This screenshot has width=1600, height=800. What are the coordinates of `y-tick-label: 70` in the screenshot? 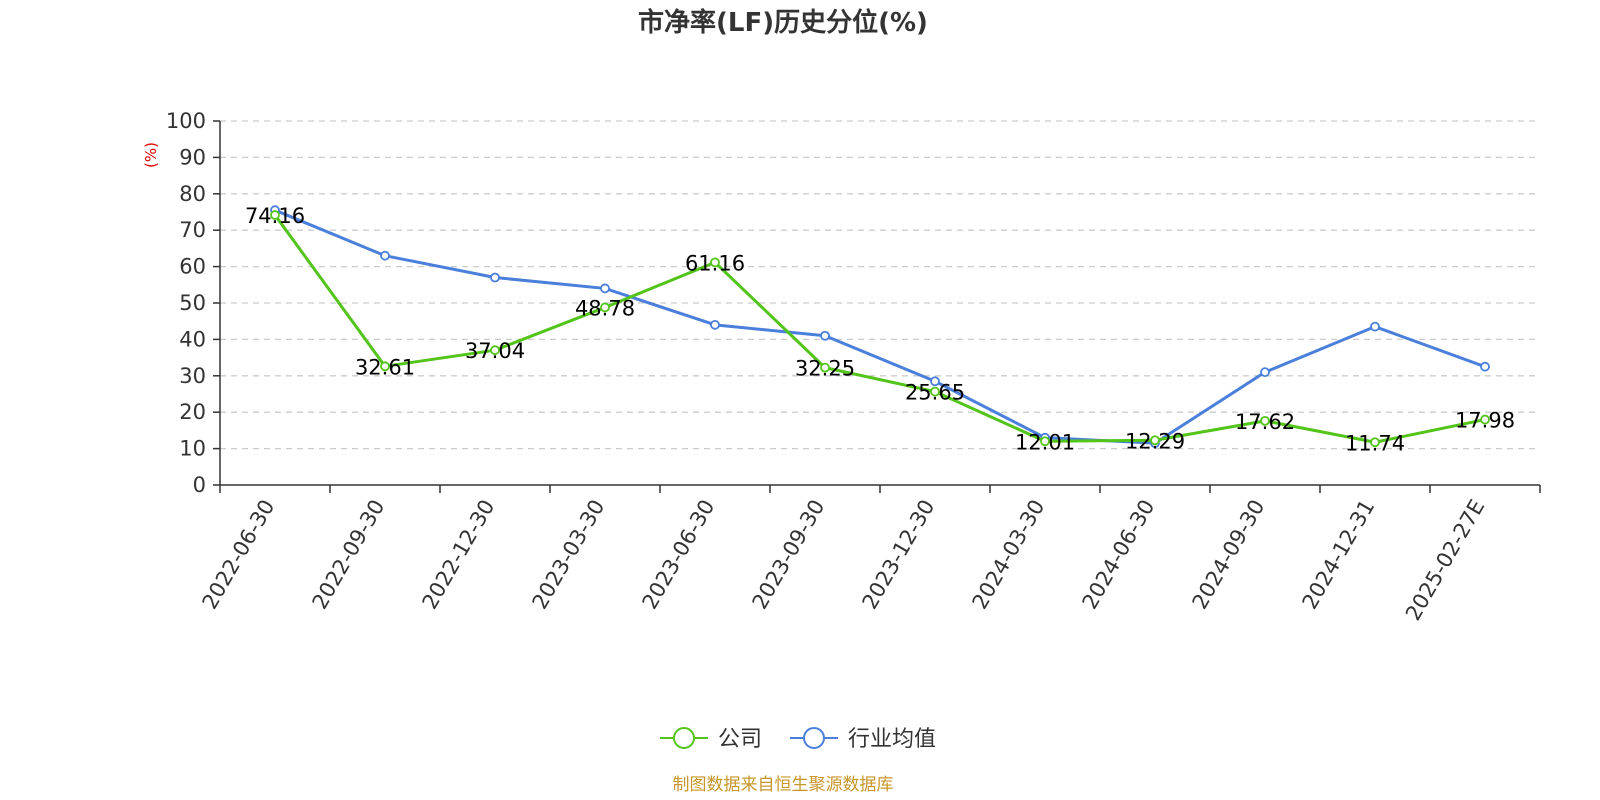 It's located at (192, 230).